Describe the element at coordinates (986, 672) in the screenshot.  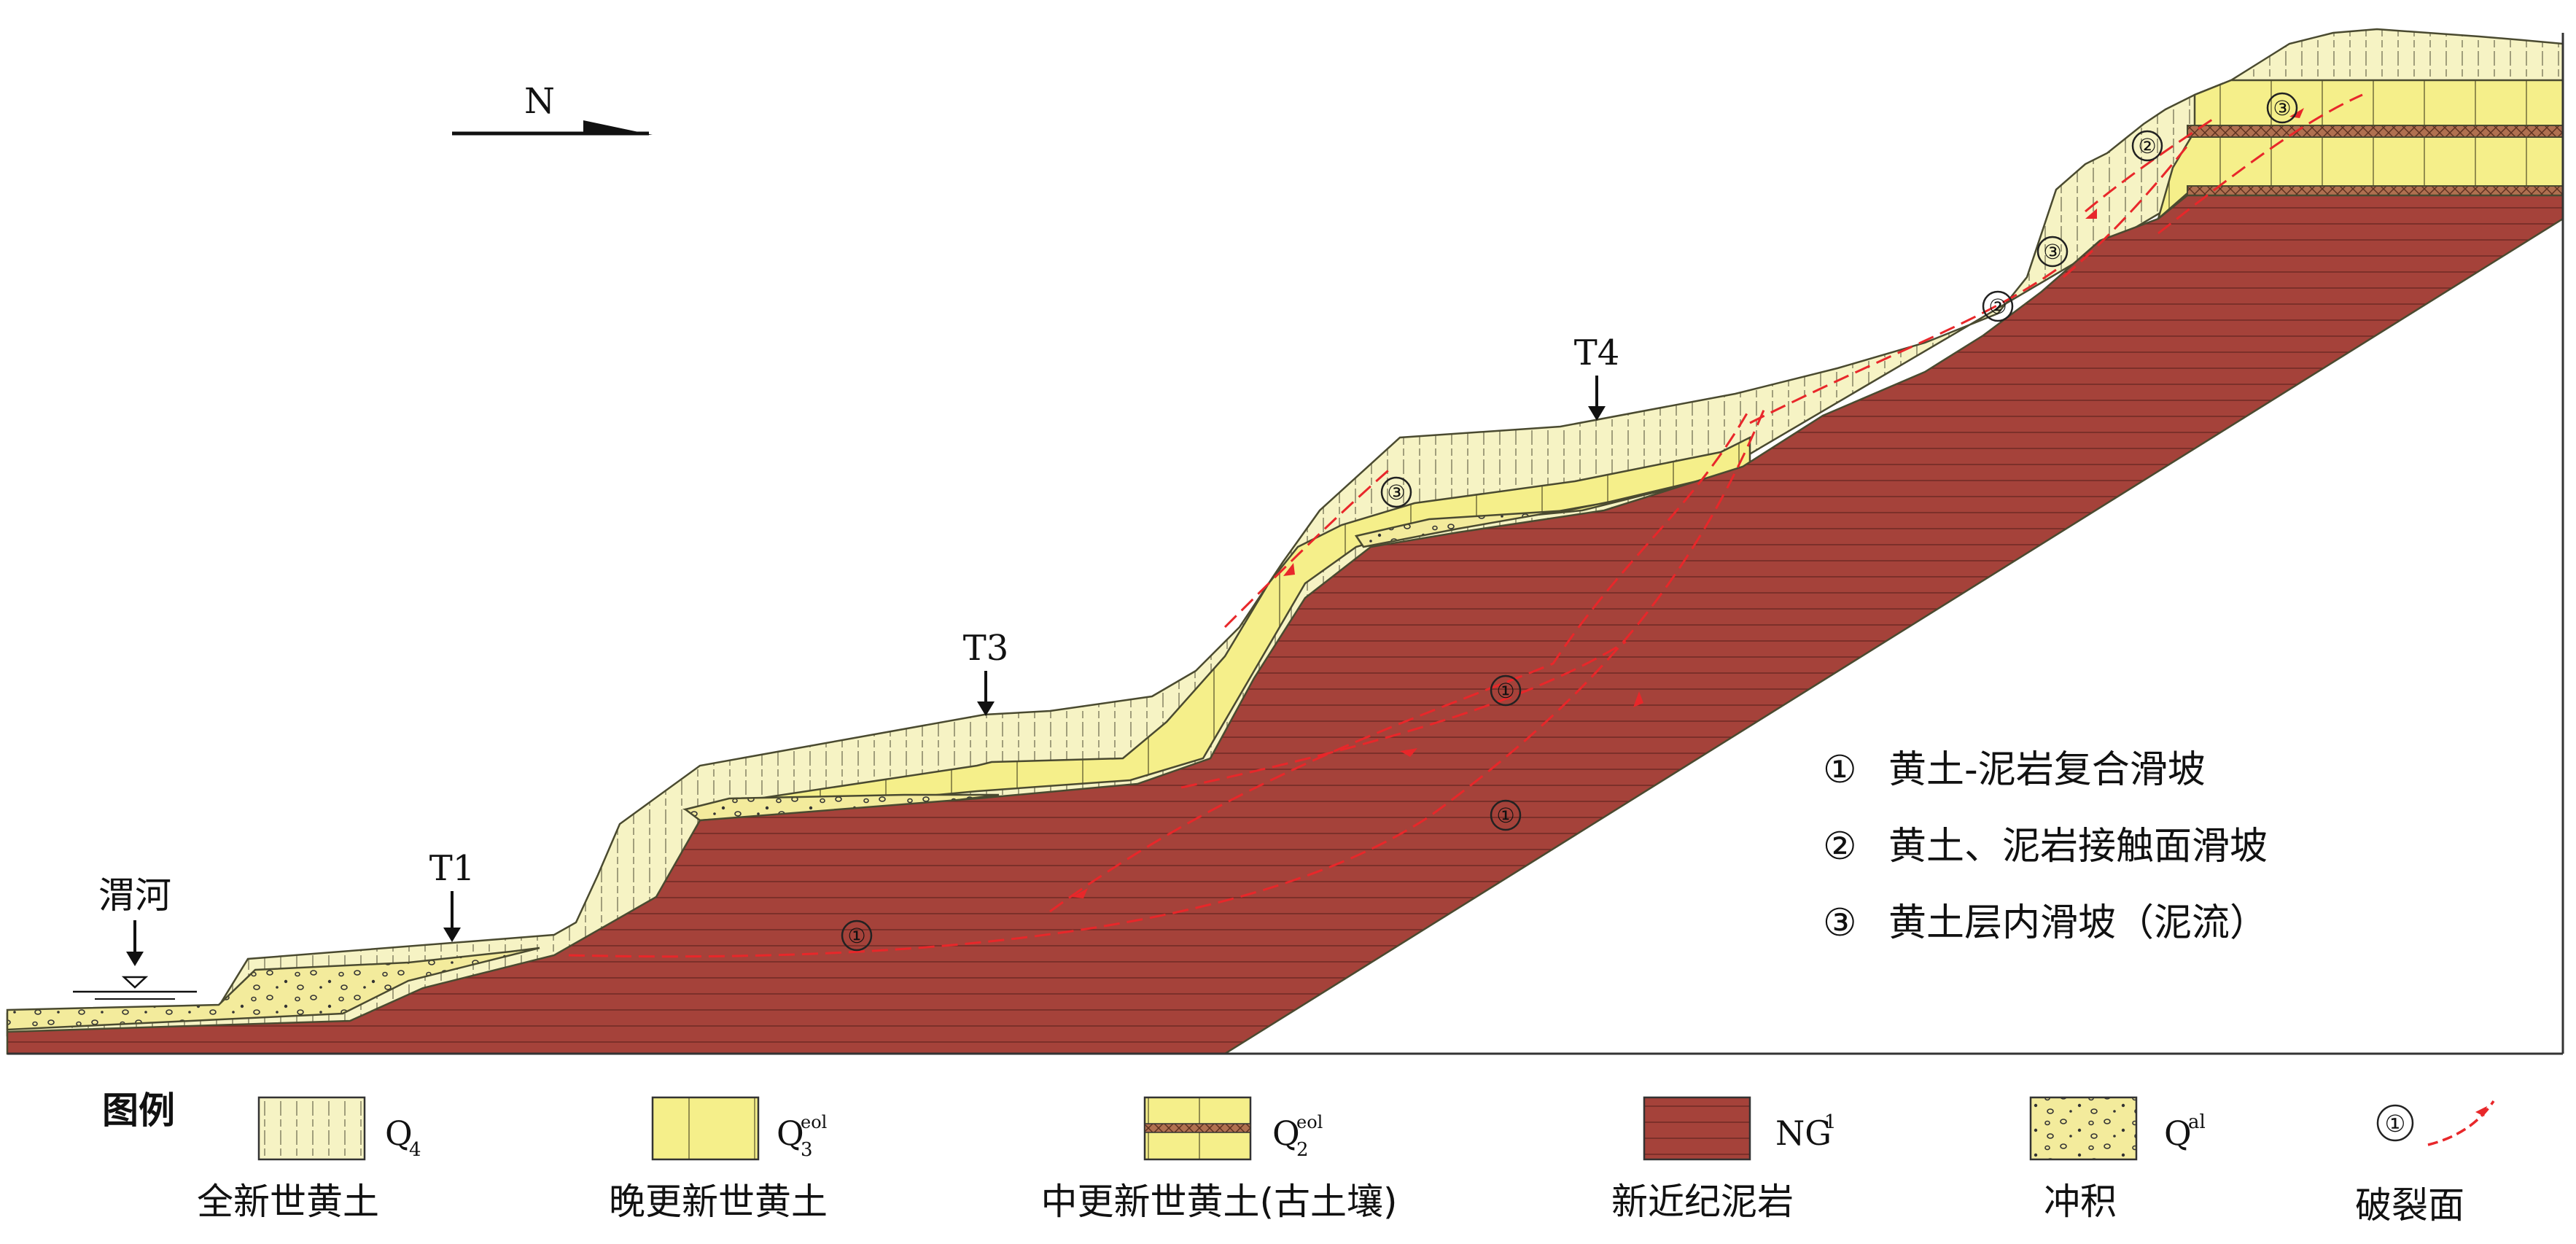
I see `terrace-t3: T3` at that location.